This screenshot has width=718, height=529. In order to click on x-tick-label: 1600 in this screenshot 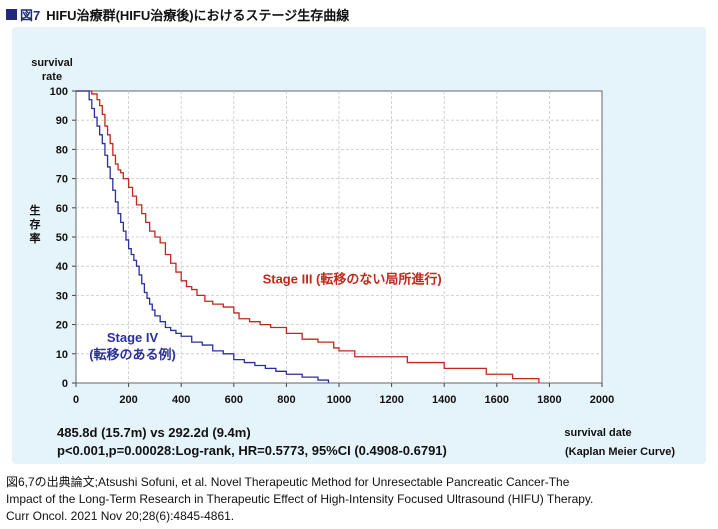, I will do `click(497, 400)`.